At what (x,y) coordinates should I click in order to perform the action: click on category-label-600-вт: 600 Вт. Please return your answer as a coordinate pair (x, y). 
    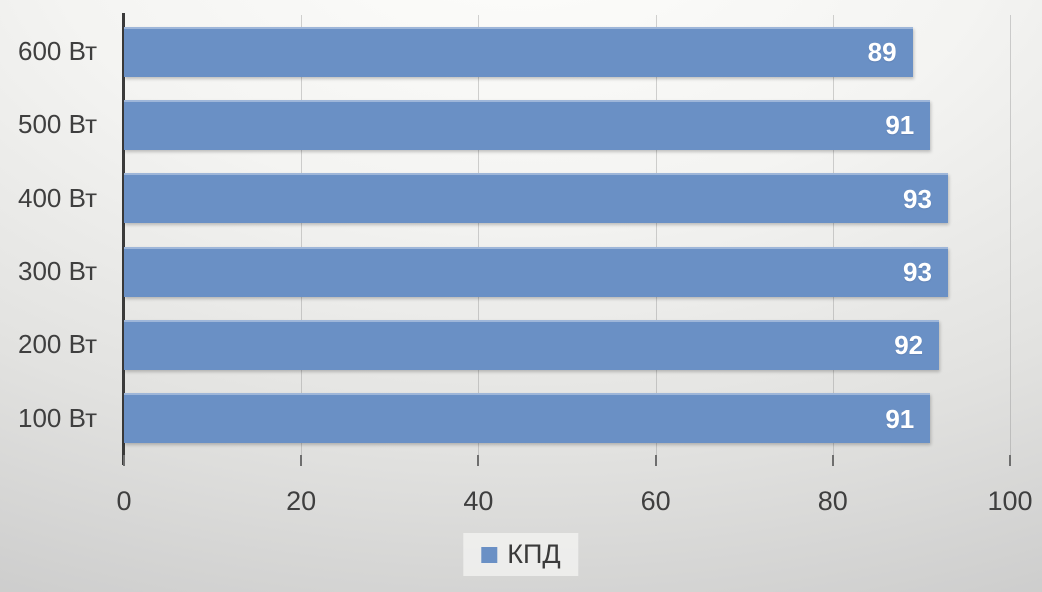
    Looking at the image, I should click on (57, 51).